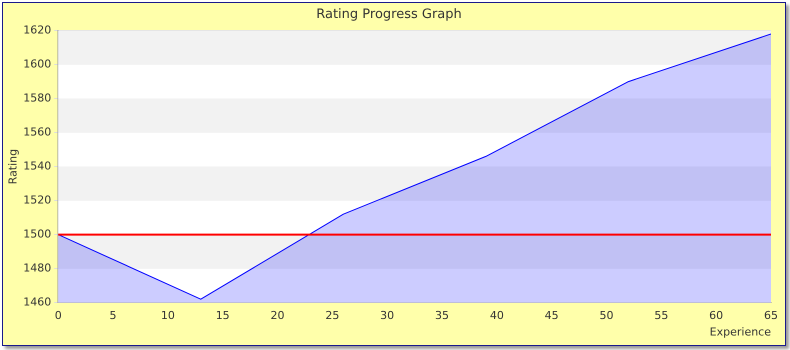 The image size is (790, 350). What do you see at coordinates (607, 315) in the screenshot?
I see `x-tick-label: 50` at bounding box center [607, 315].